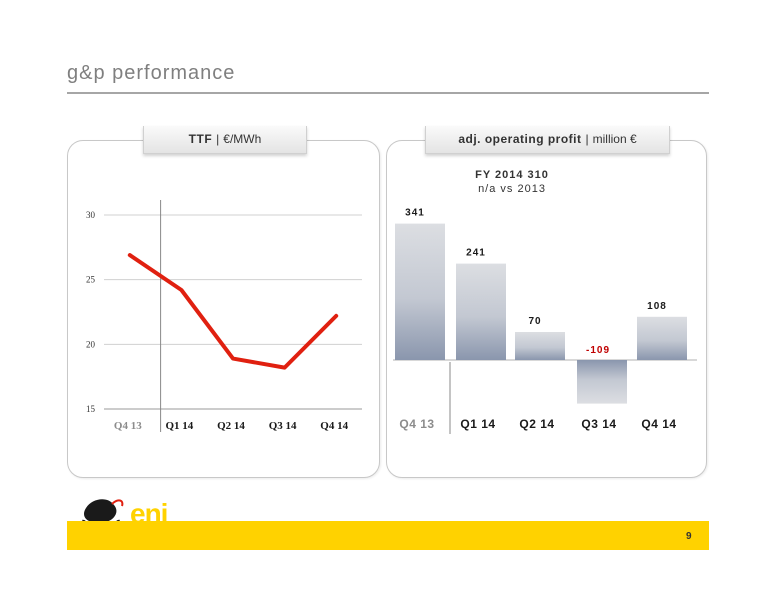 The height and width of the screenshot is (600, 776). Describe the element at coordinates (388, 535) in the screenshot. I see `footer-bar` at that location.